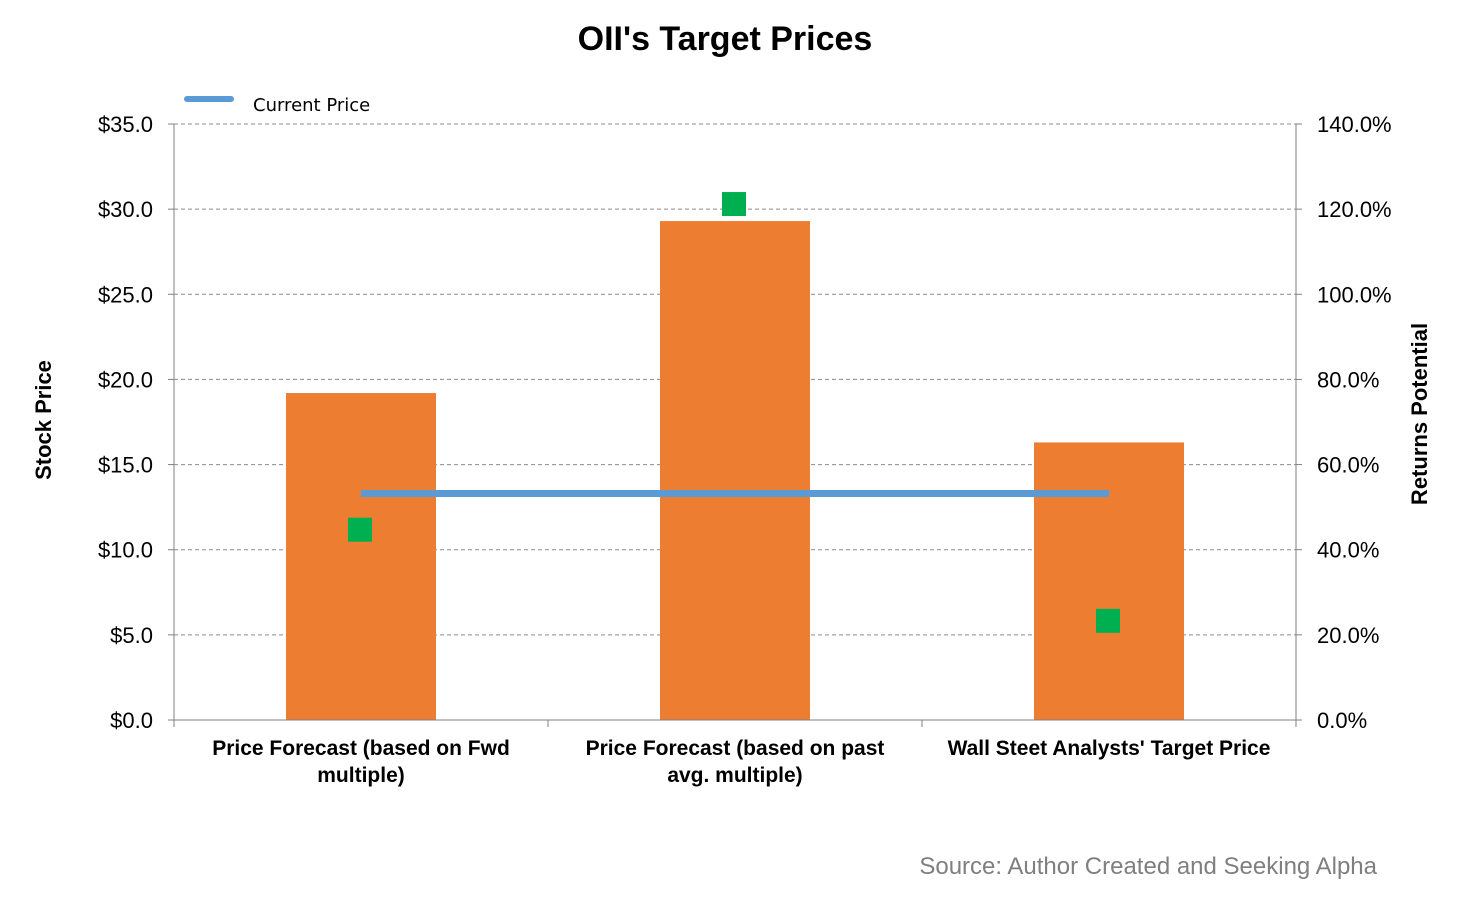 The image size is (1459, 903). Describe the element at coordinates (125, 294) in the screenshot. I see `y-tick-label: $25.0` at that location.